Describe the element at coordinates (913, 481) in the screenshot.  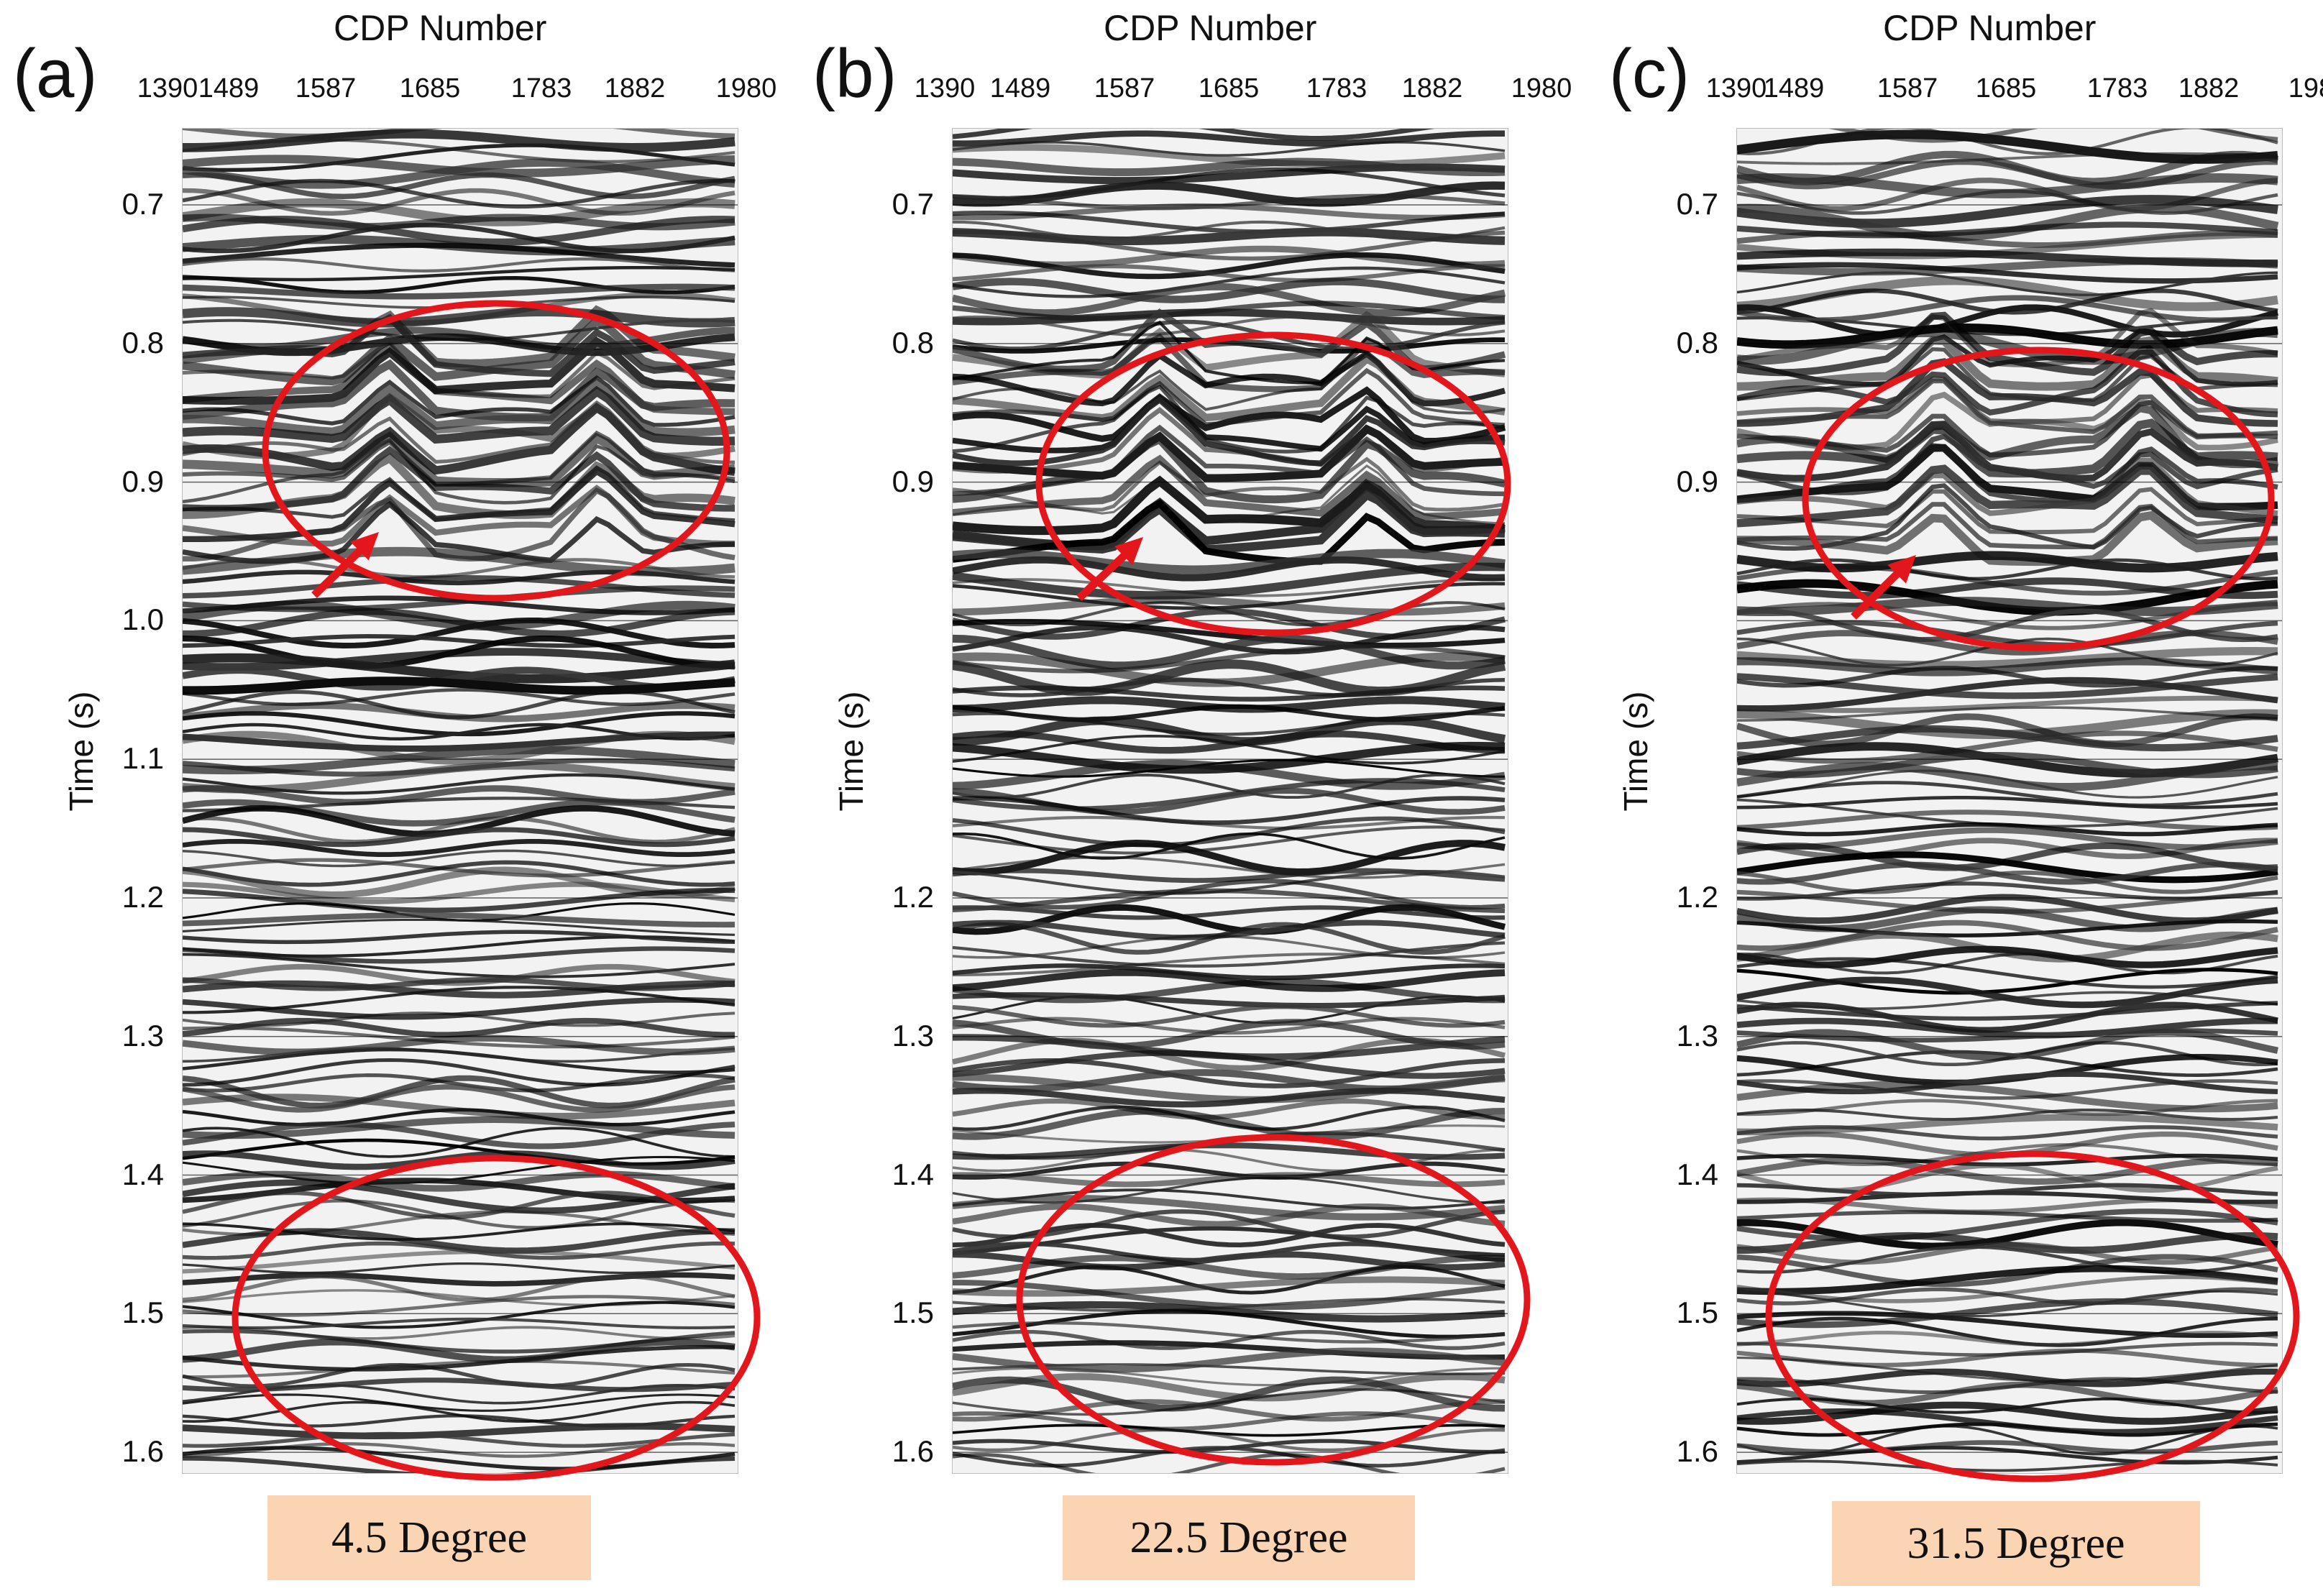
I see `y-tick-label: 0.9` at that location.